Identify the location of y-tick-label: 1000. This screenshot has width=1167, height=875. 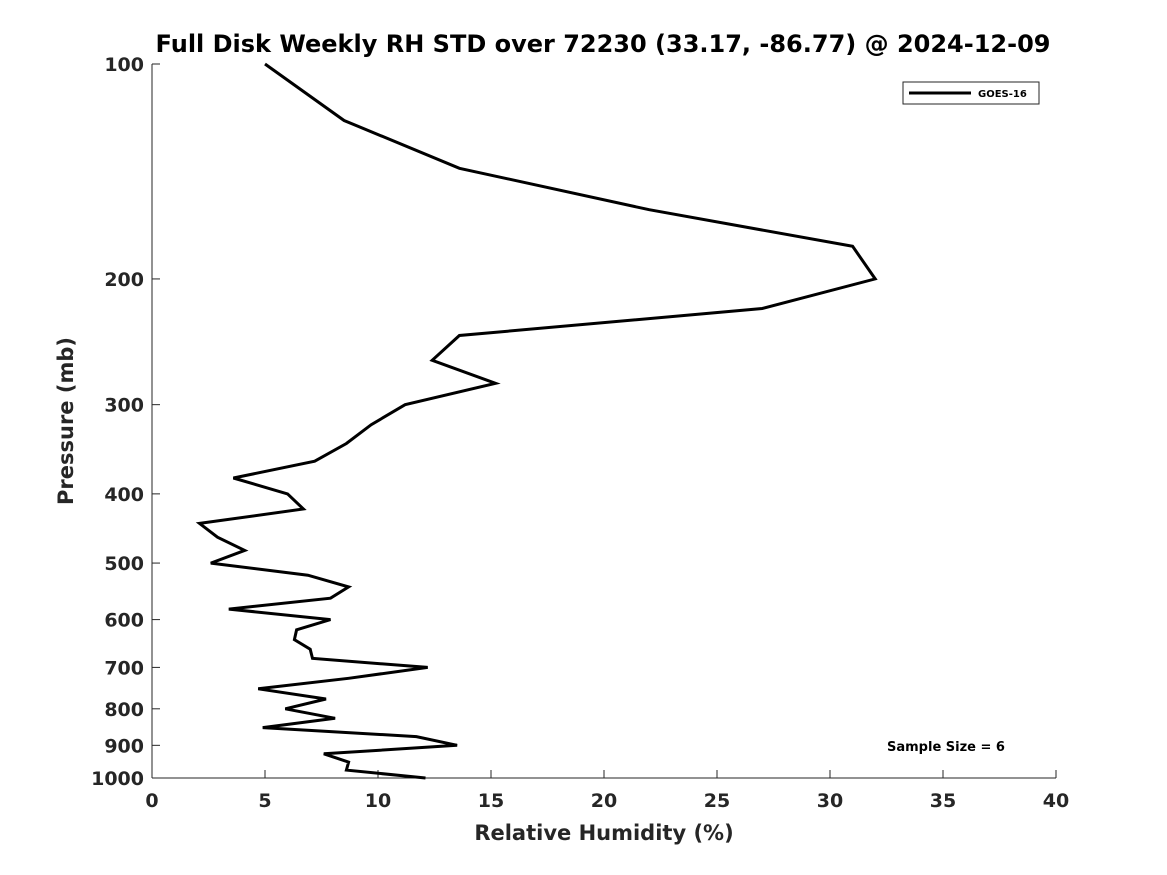
(117, 779).